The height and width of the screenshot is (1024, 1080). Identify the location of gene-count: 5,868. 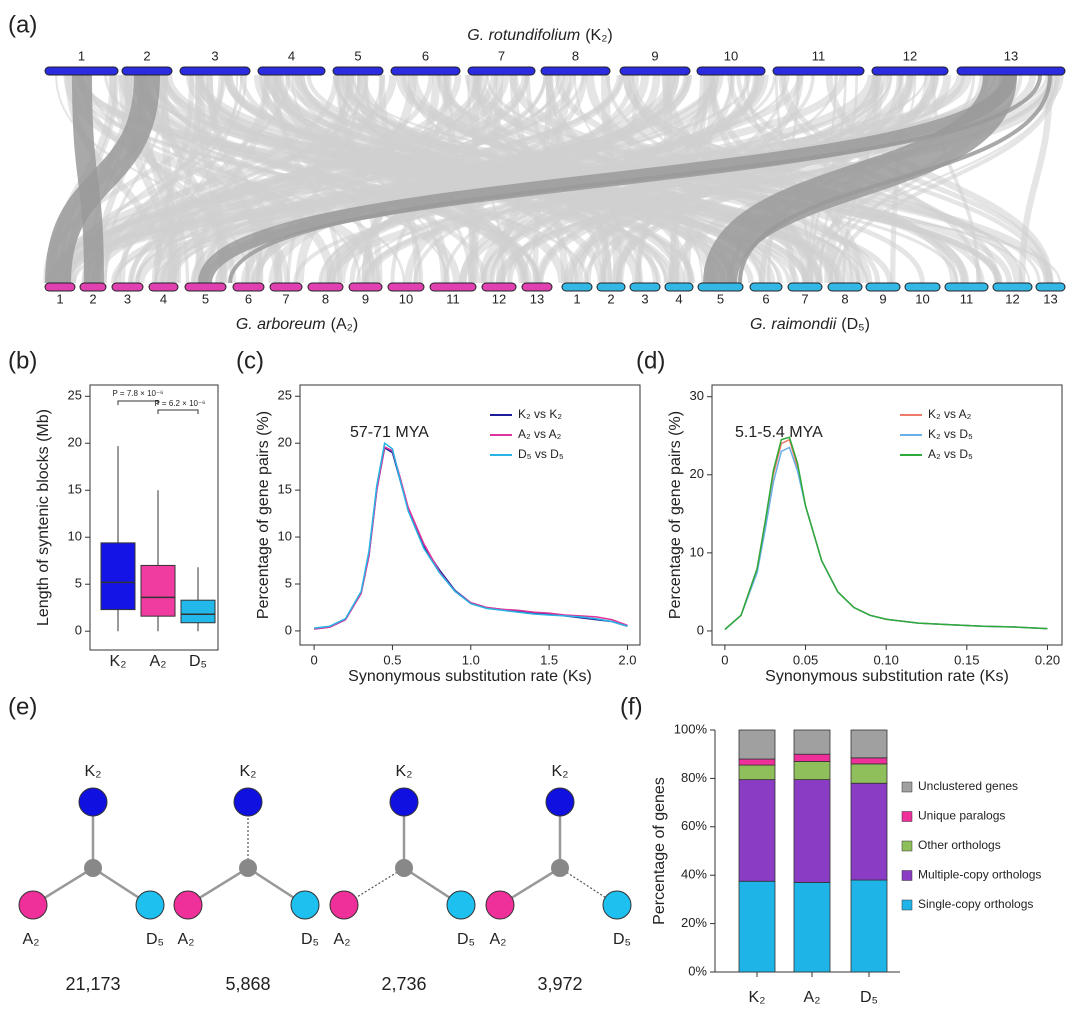
(247, 984).